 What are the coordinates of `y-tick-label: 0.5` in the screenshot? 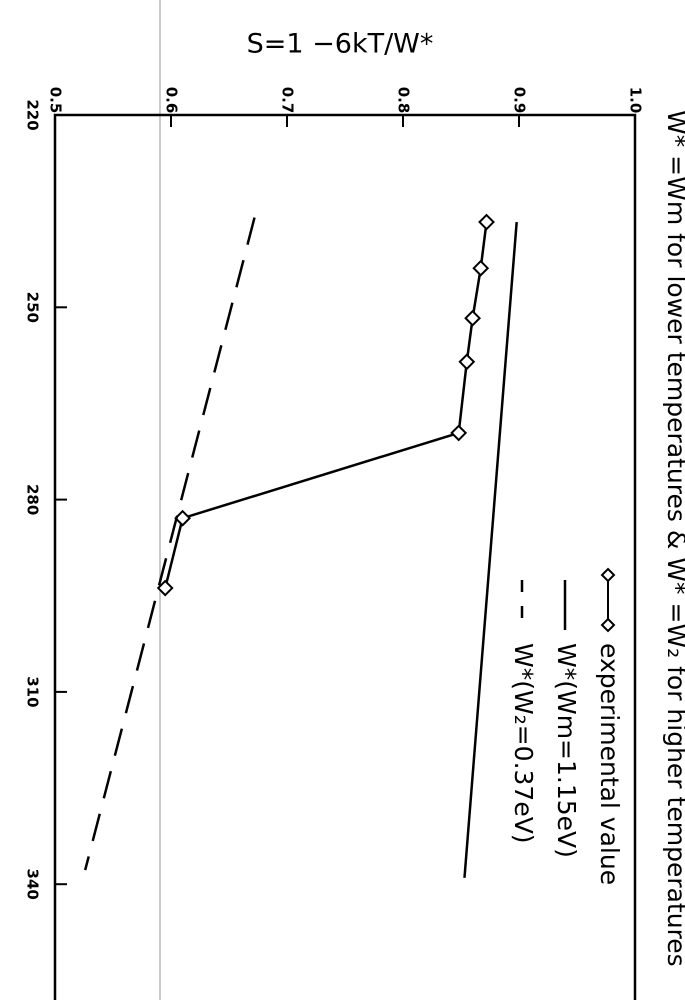 It's located at (56, 100).